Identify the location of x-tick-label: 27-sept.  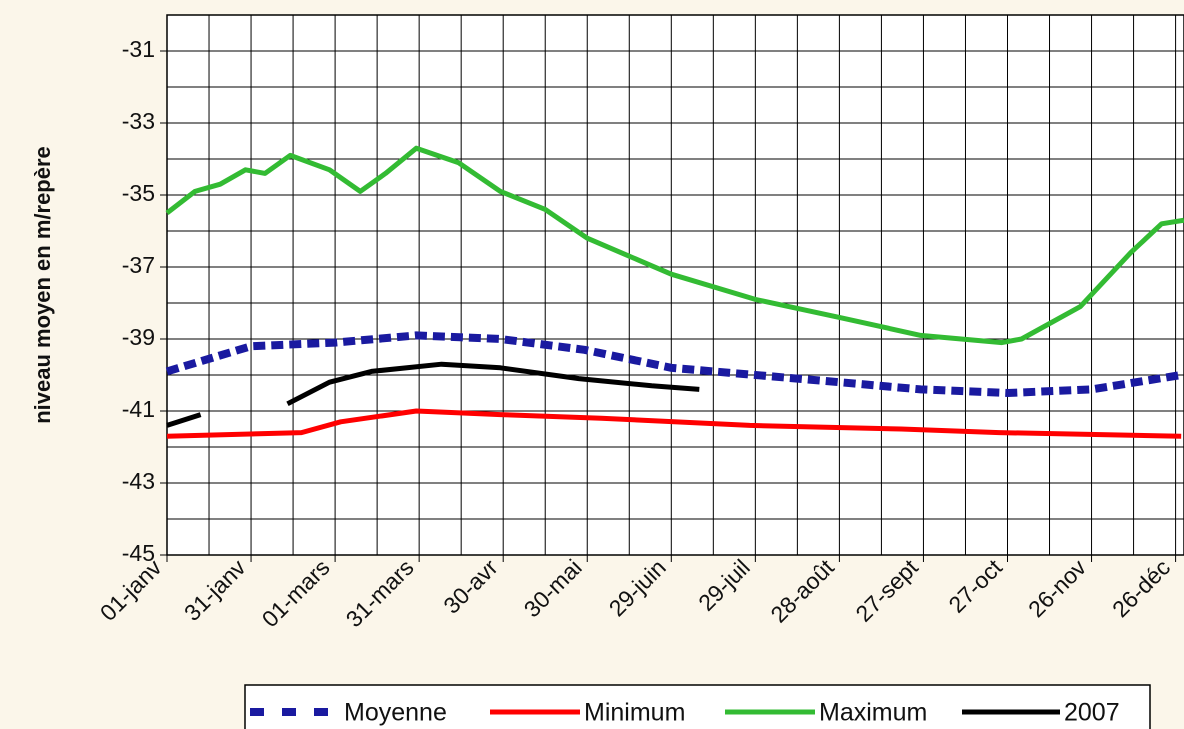
(886, 590).